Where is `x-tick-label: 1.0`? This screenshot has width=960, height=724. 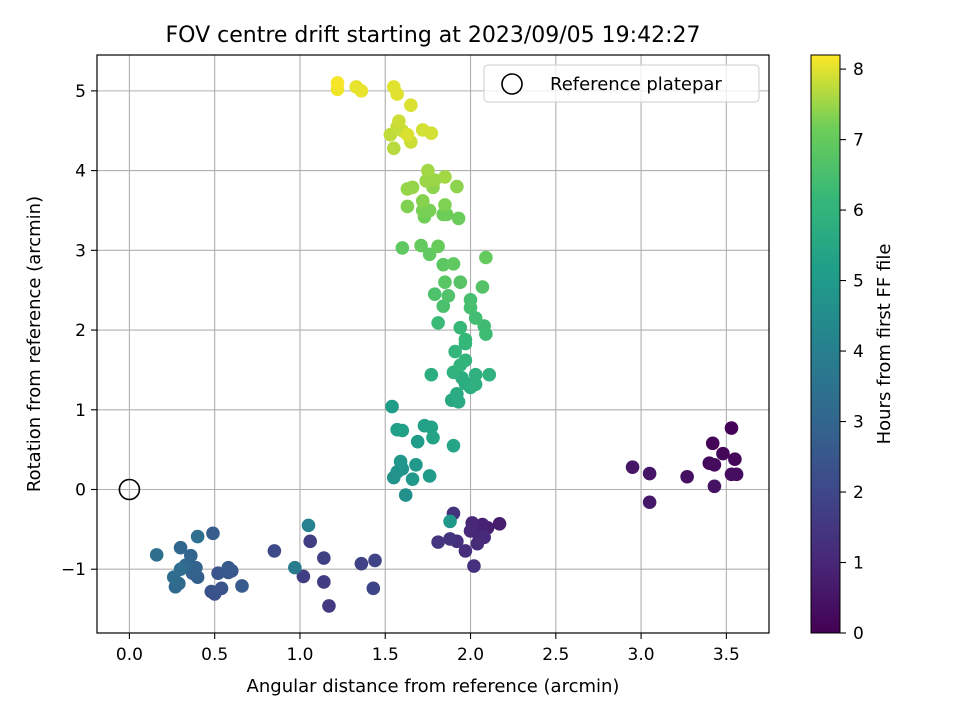 x-tick-label: 1.0 is located at coordinates (299, 655).